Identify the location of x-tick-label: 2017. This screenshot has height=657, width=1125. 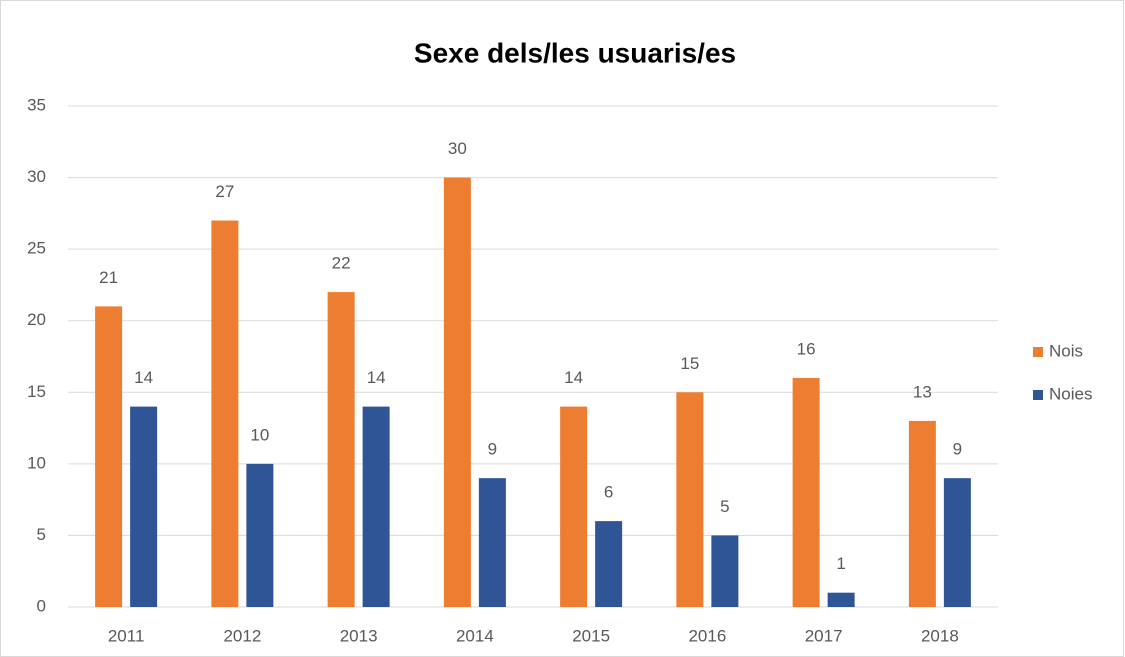
(824, 635).